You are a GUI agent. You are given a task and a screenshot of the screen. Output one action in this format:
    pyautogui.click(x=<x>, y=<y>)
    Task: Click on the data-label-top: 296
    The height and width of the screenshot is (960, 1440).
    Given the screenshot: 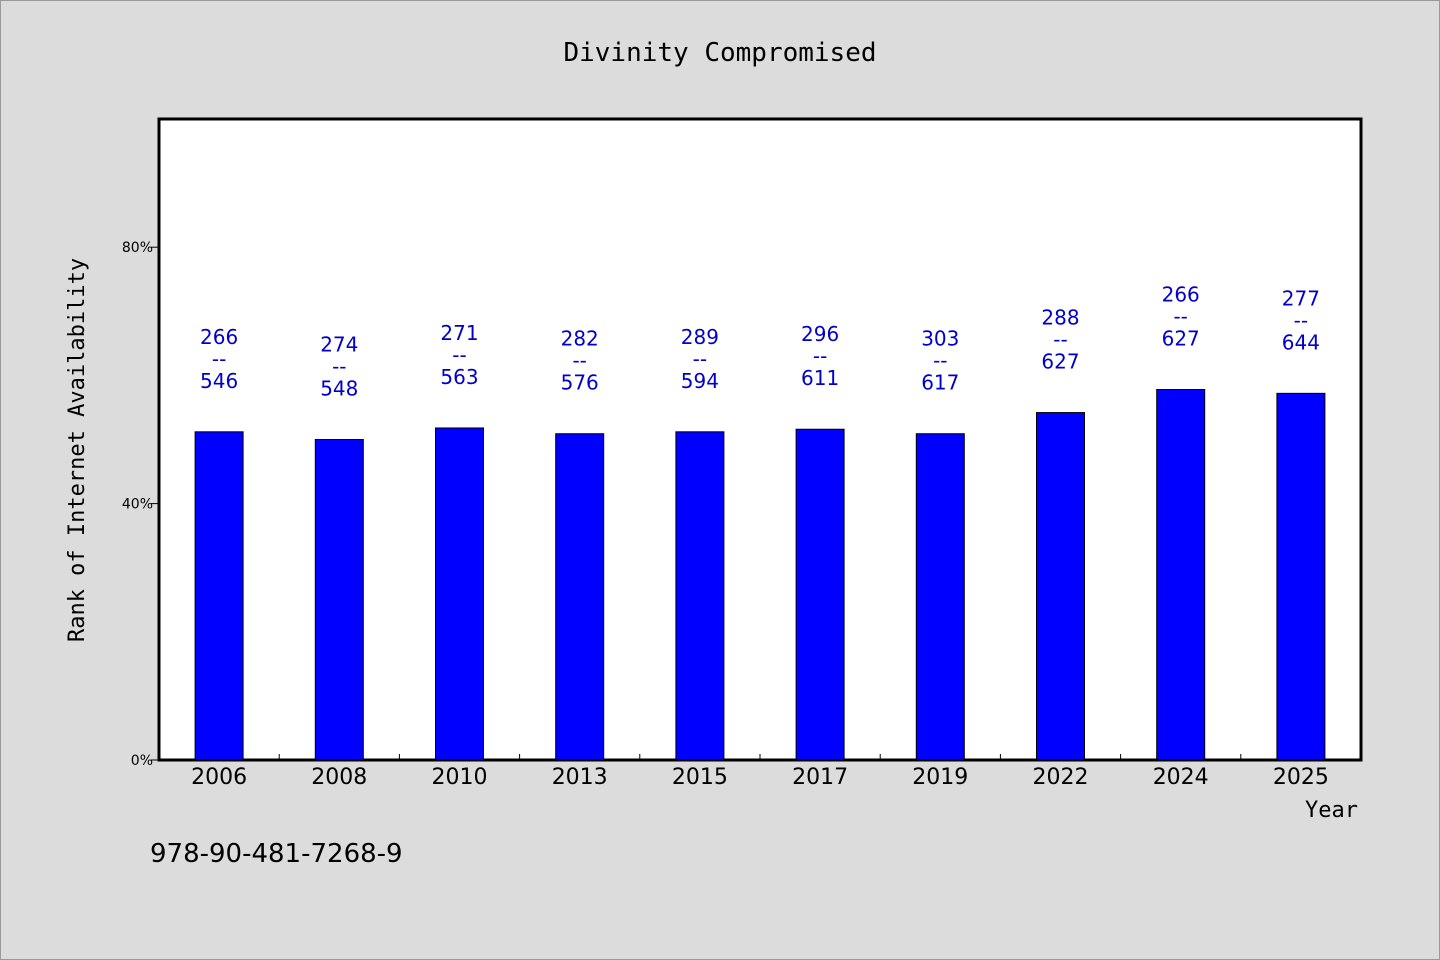 What is the action you would take?
    pyautogui.click(x=820, y=334)
    